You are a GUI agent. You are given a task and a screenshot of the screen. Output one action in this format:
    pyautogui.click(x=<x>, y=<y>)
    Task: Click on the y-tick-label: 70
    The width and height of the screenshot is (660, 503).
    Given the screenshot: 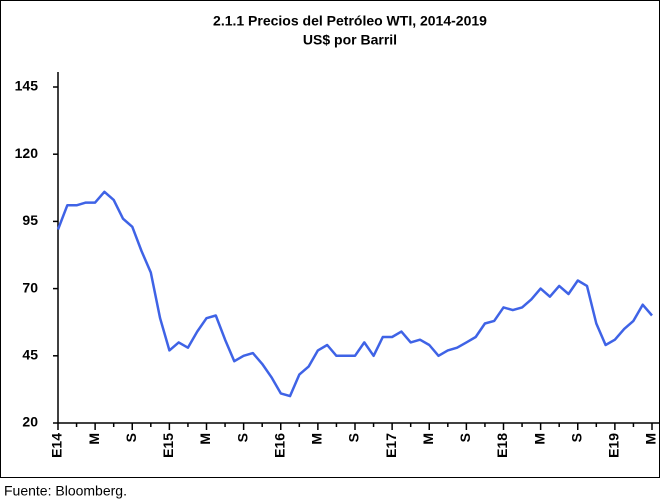 What is the action you would take?
    pyautogui.click(x=30, y=287)
    